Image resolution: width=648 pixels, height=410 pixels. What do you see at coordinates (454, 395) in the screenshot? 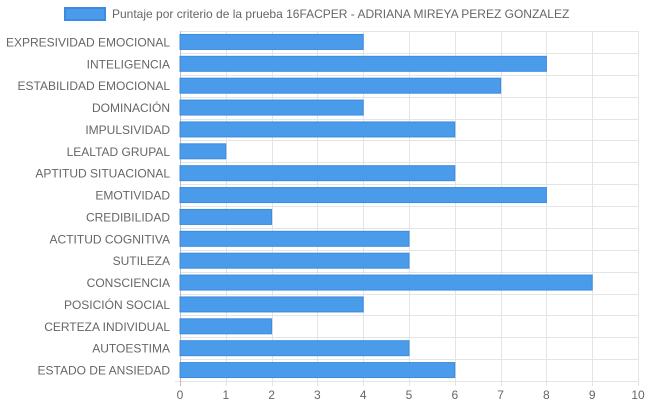
I see `x-axis-tick-label: 6` at bounding box center [454, 395].